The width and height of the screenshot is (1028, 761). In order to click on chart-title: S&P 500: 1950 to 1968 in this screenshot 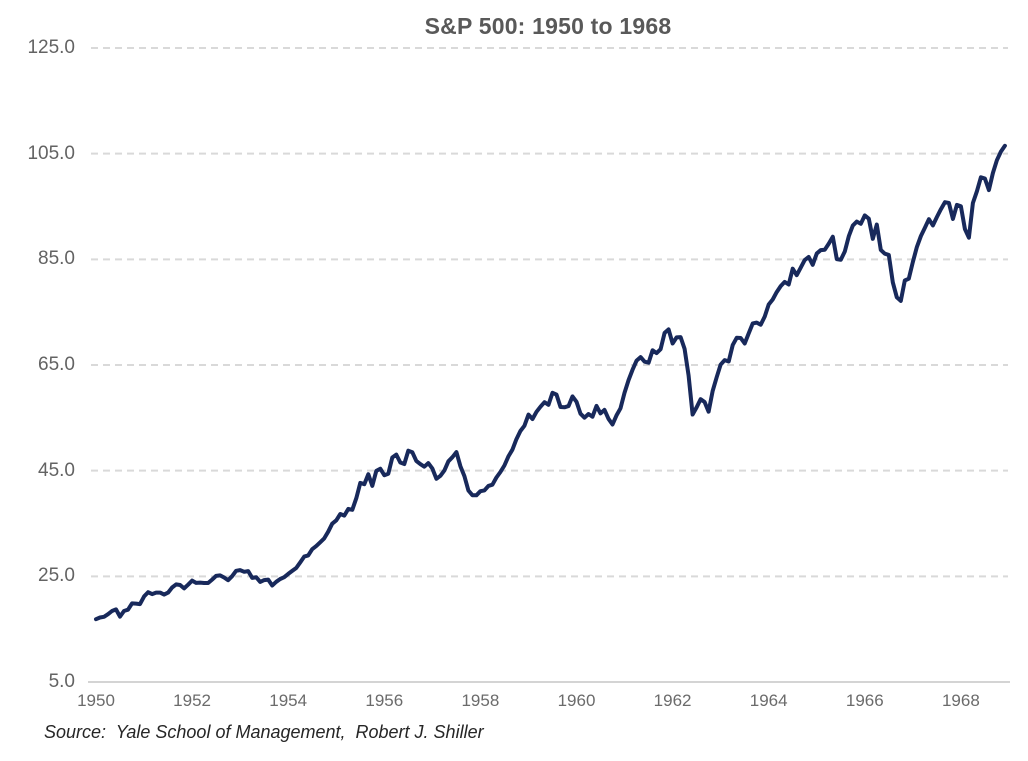, I will do `click(548, 26)`.